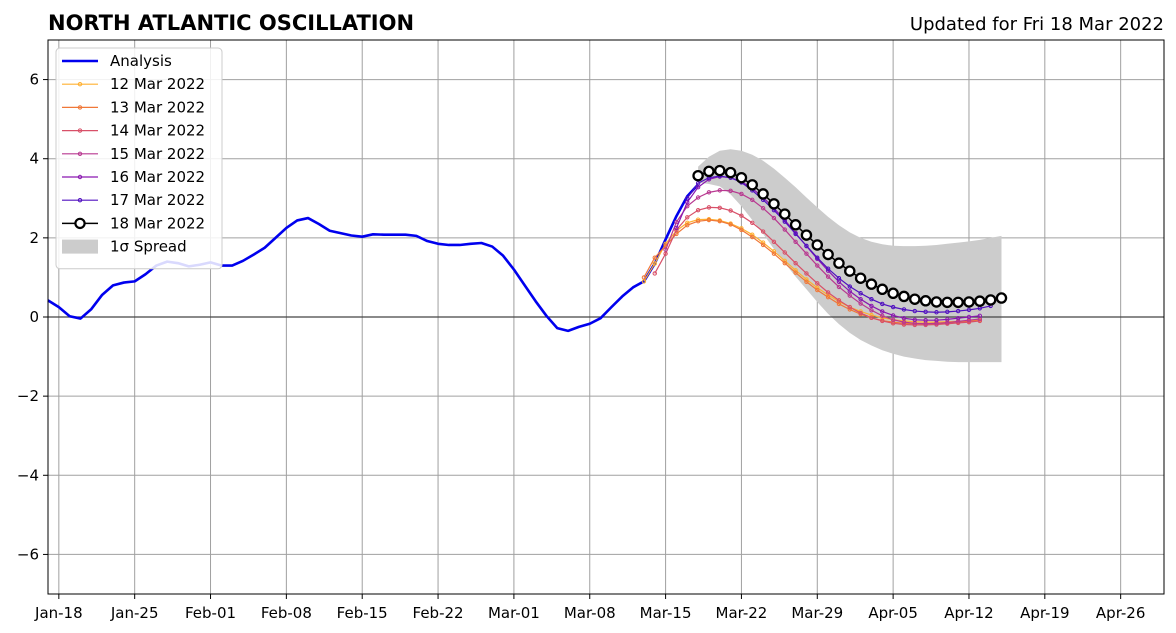  I want to click on y-tick-label: 0, so click(34, 317).